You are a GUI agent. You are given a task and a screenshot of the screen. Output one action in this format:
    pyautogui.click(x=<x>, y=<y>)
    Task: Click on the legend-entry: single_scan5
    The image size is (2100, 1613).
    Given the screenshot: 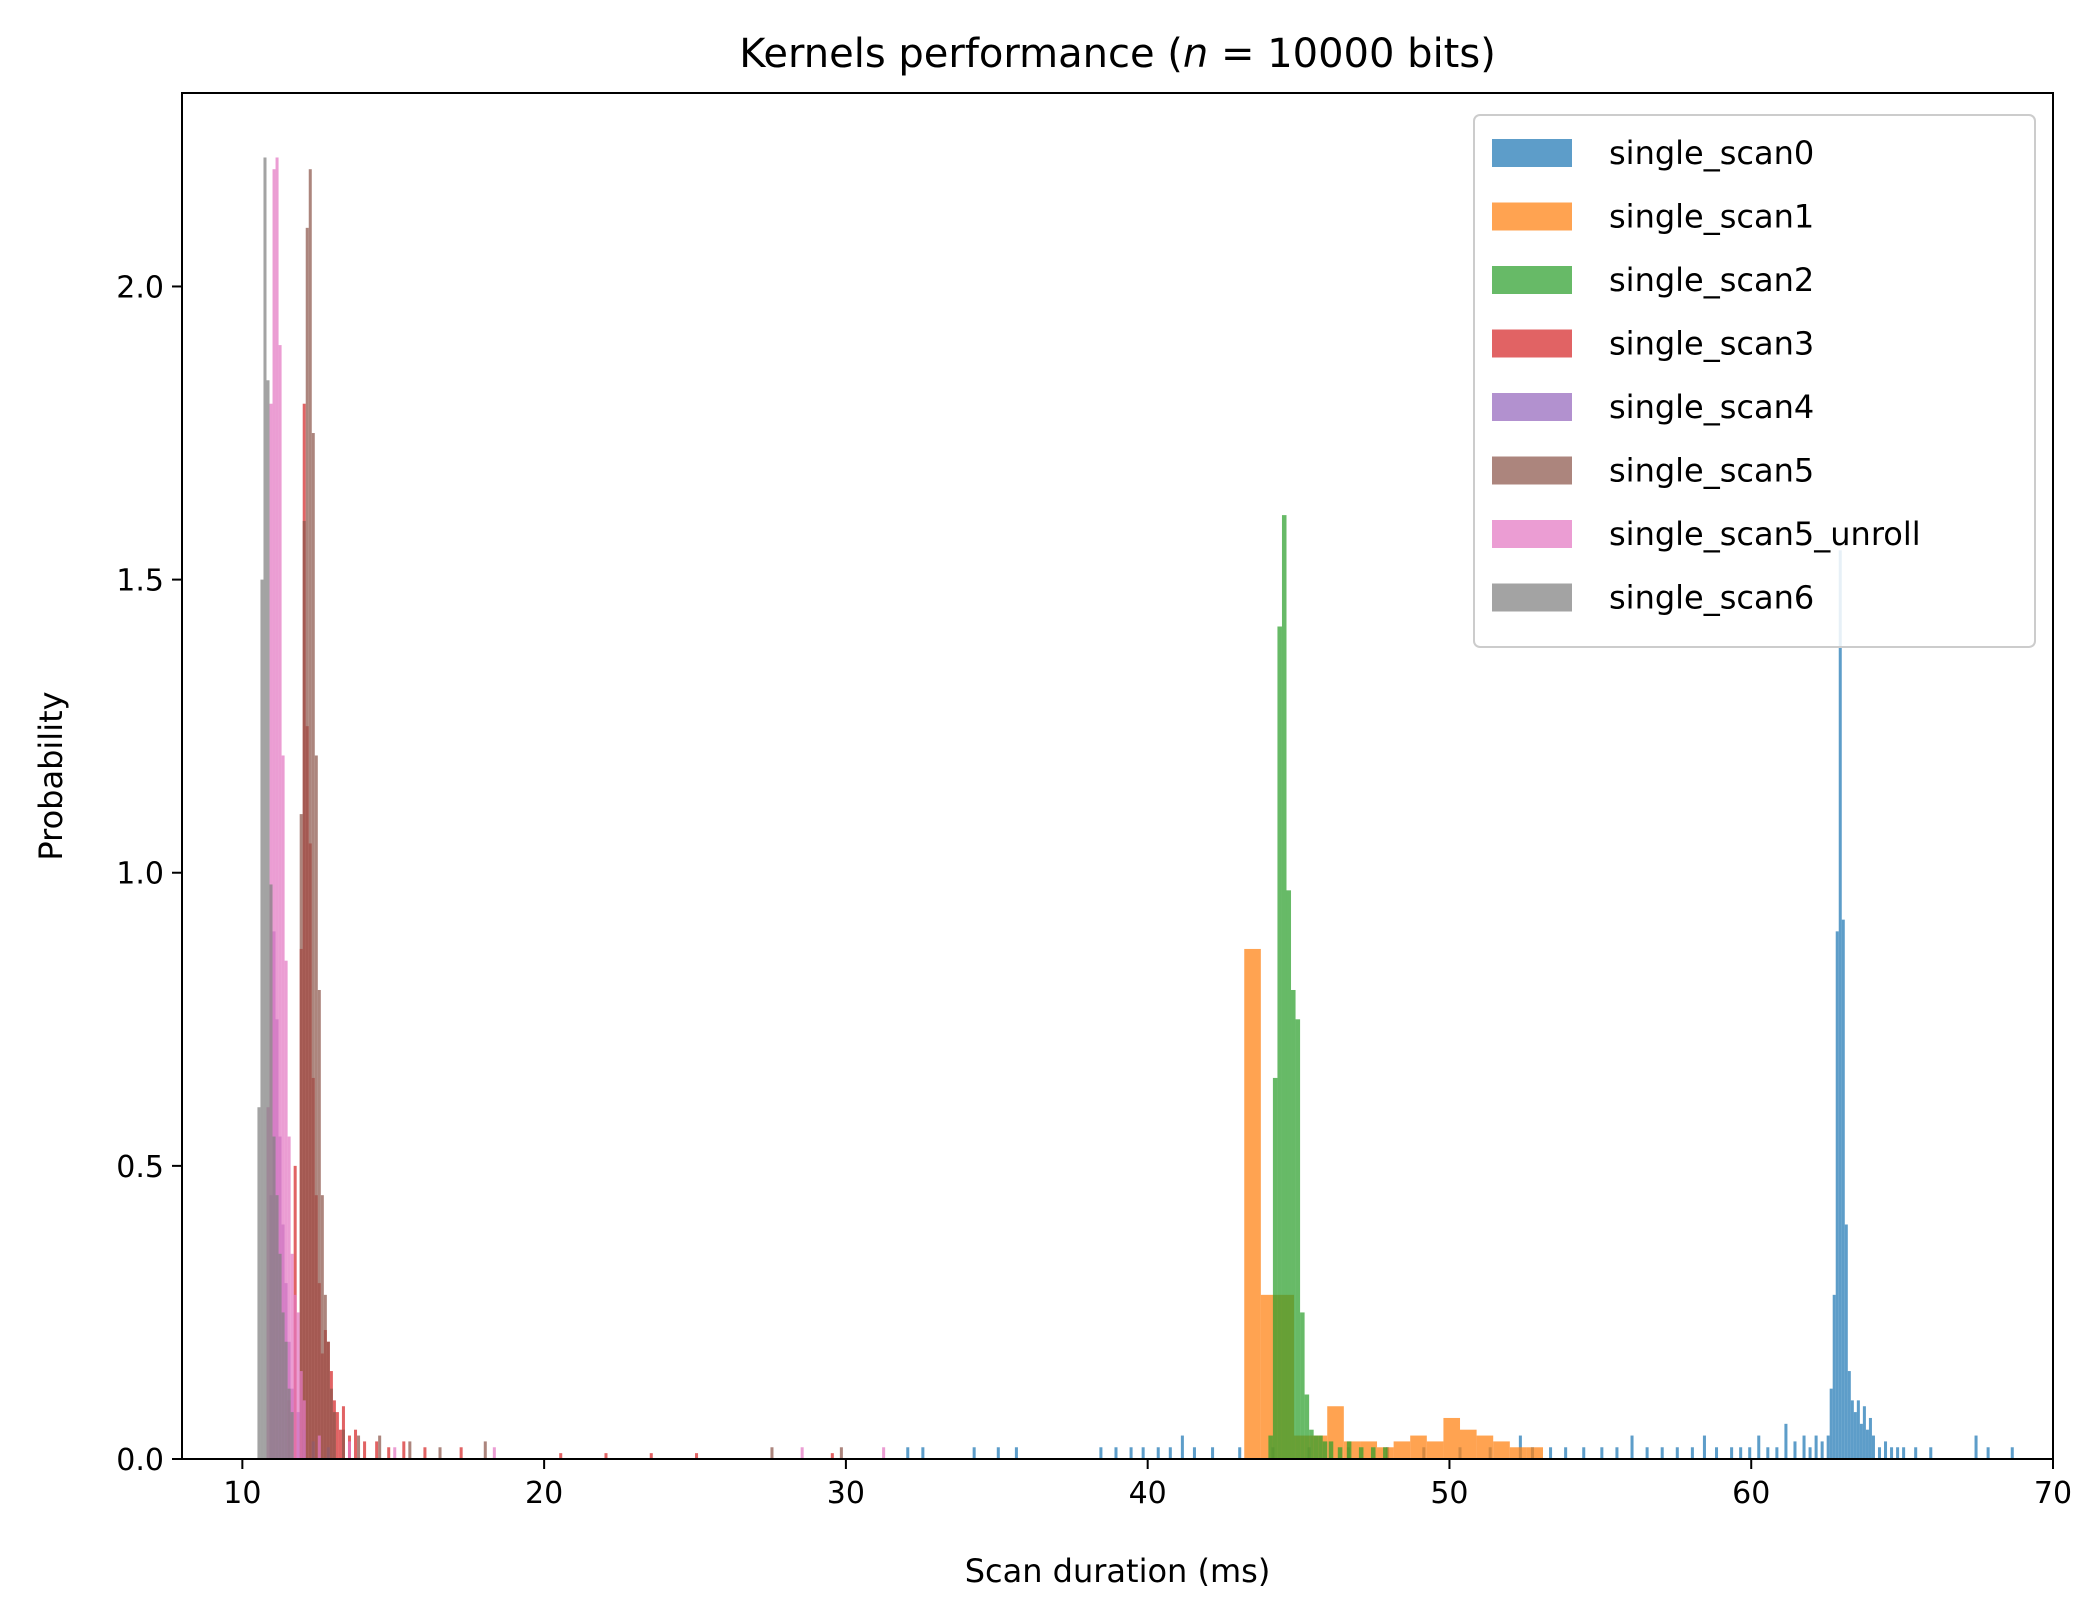 What is the action you would take?
    pyautogui.click(x=1653, y=471)
    